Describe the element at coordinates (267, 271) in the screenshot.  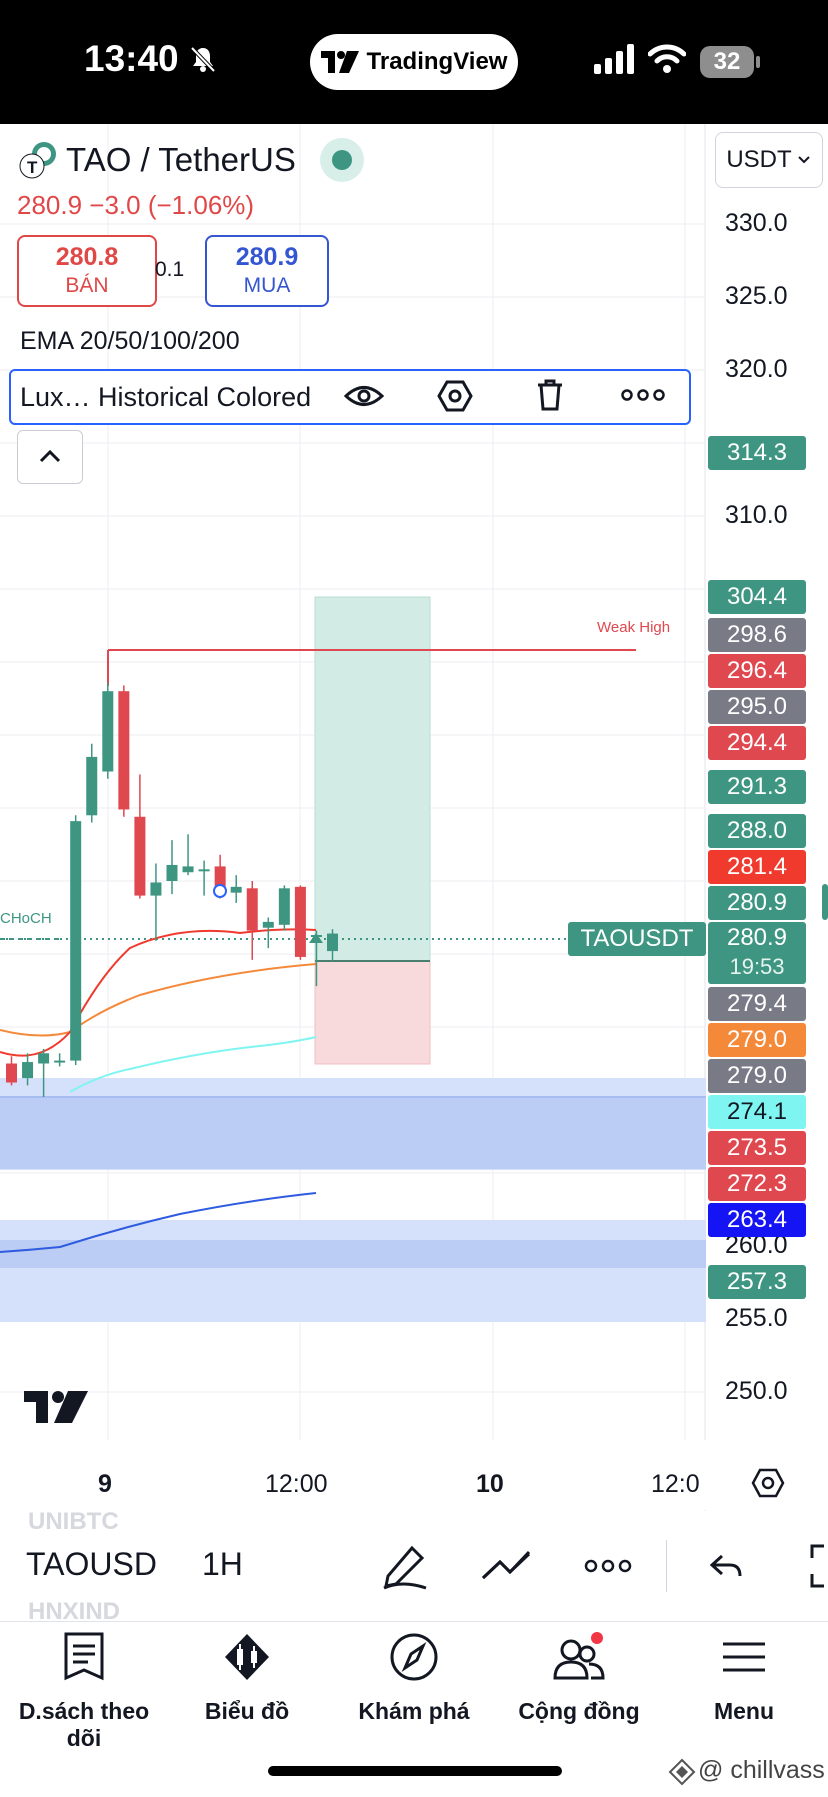
I see `buy-button: 280.9 MUA` at that location.